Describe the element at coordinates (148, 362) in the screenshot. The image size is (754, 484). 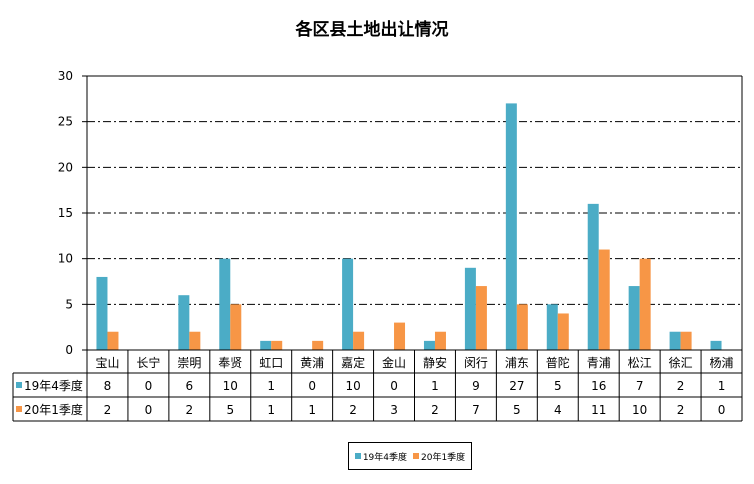
I see `category-label: 长宁` at that location.